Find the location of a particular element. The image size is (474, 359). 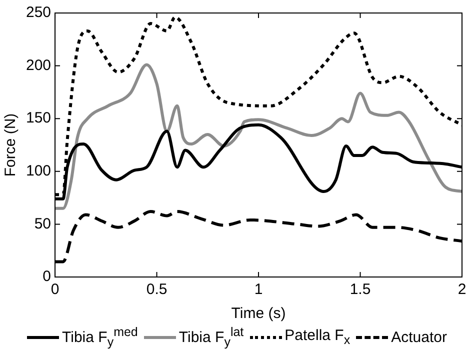

x-tick-label: 2 is located at coordinates (462, 289).